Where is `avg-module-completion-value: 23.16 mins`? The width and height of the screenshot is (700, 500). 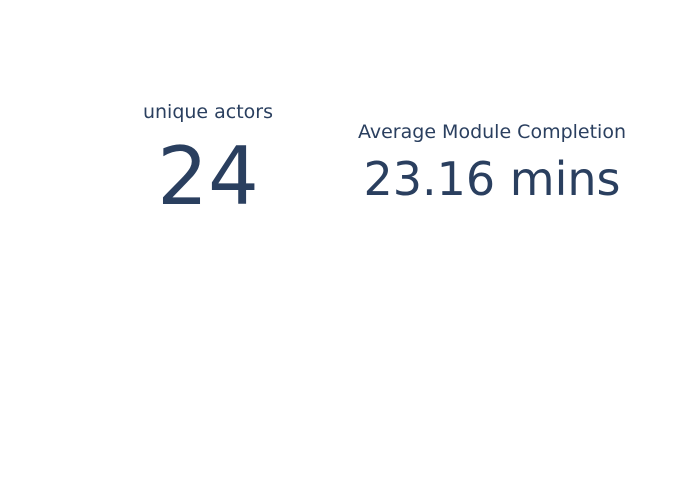
avg-module-completion-value: 23.16 mins is located at coordinates (492, 179).